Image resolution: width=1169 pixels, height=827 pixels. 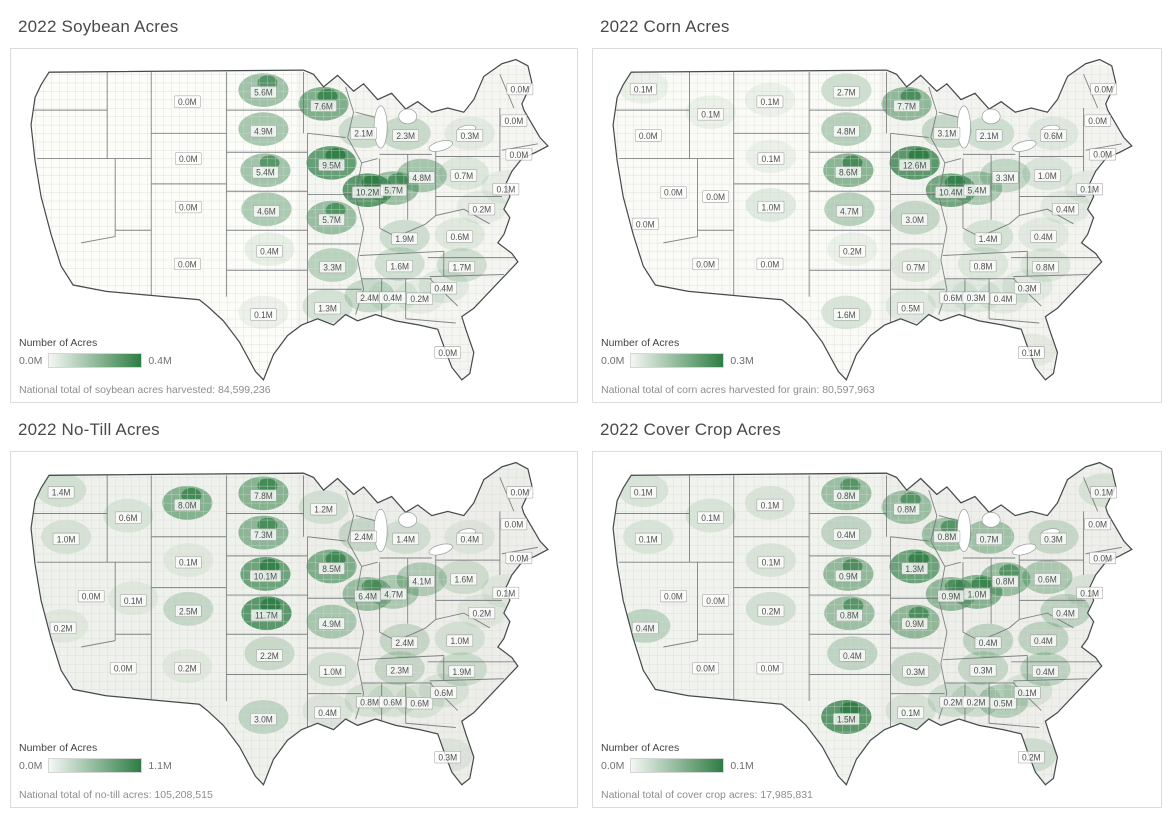 I want to click on panel-title: 2022 No-Till Acres, so click(x=89, y=429).